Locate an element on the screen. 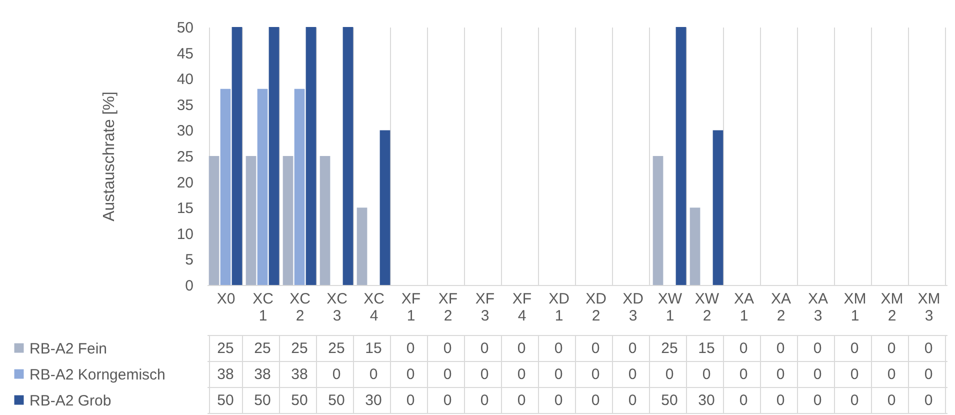 Image resolution: width=955 pixels, height=415 pixels. y-tick-label: 30 is located at coordinates (185, 131).